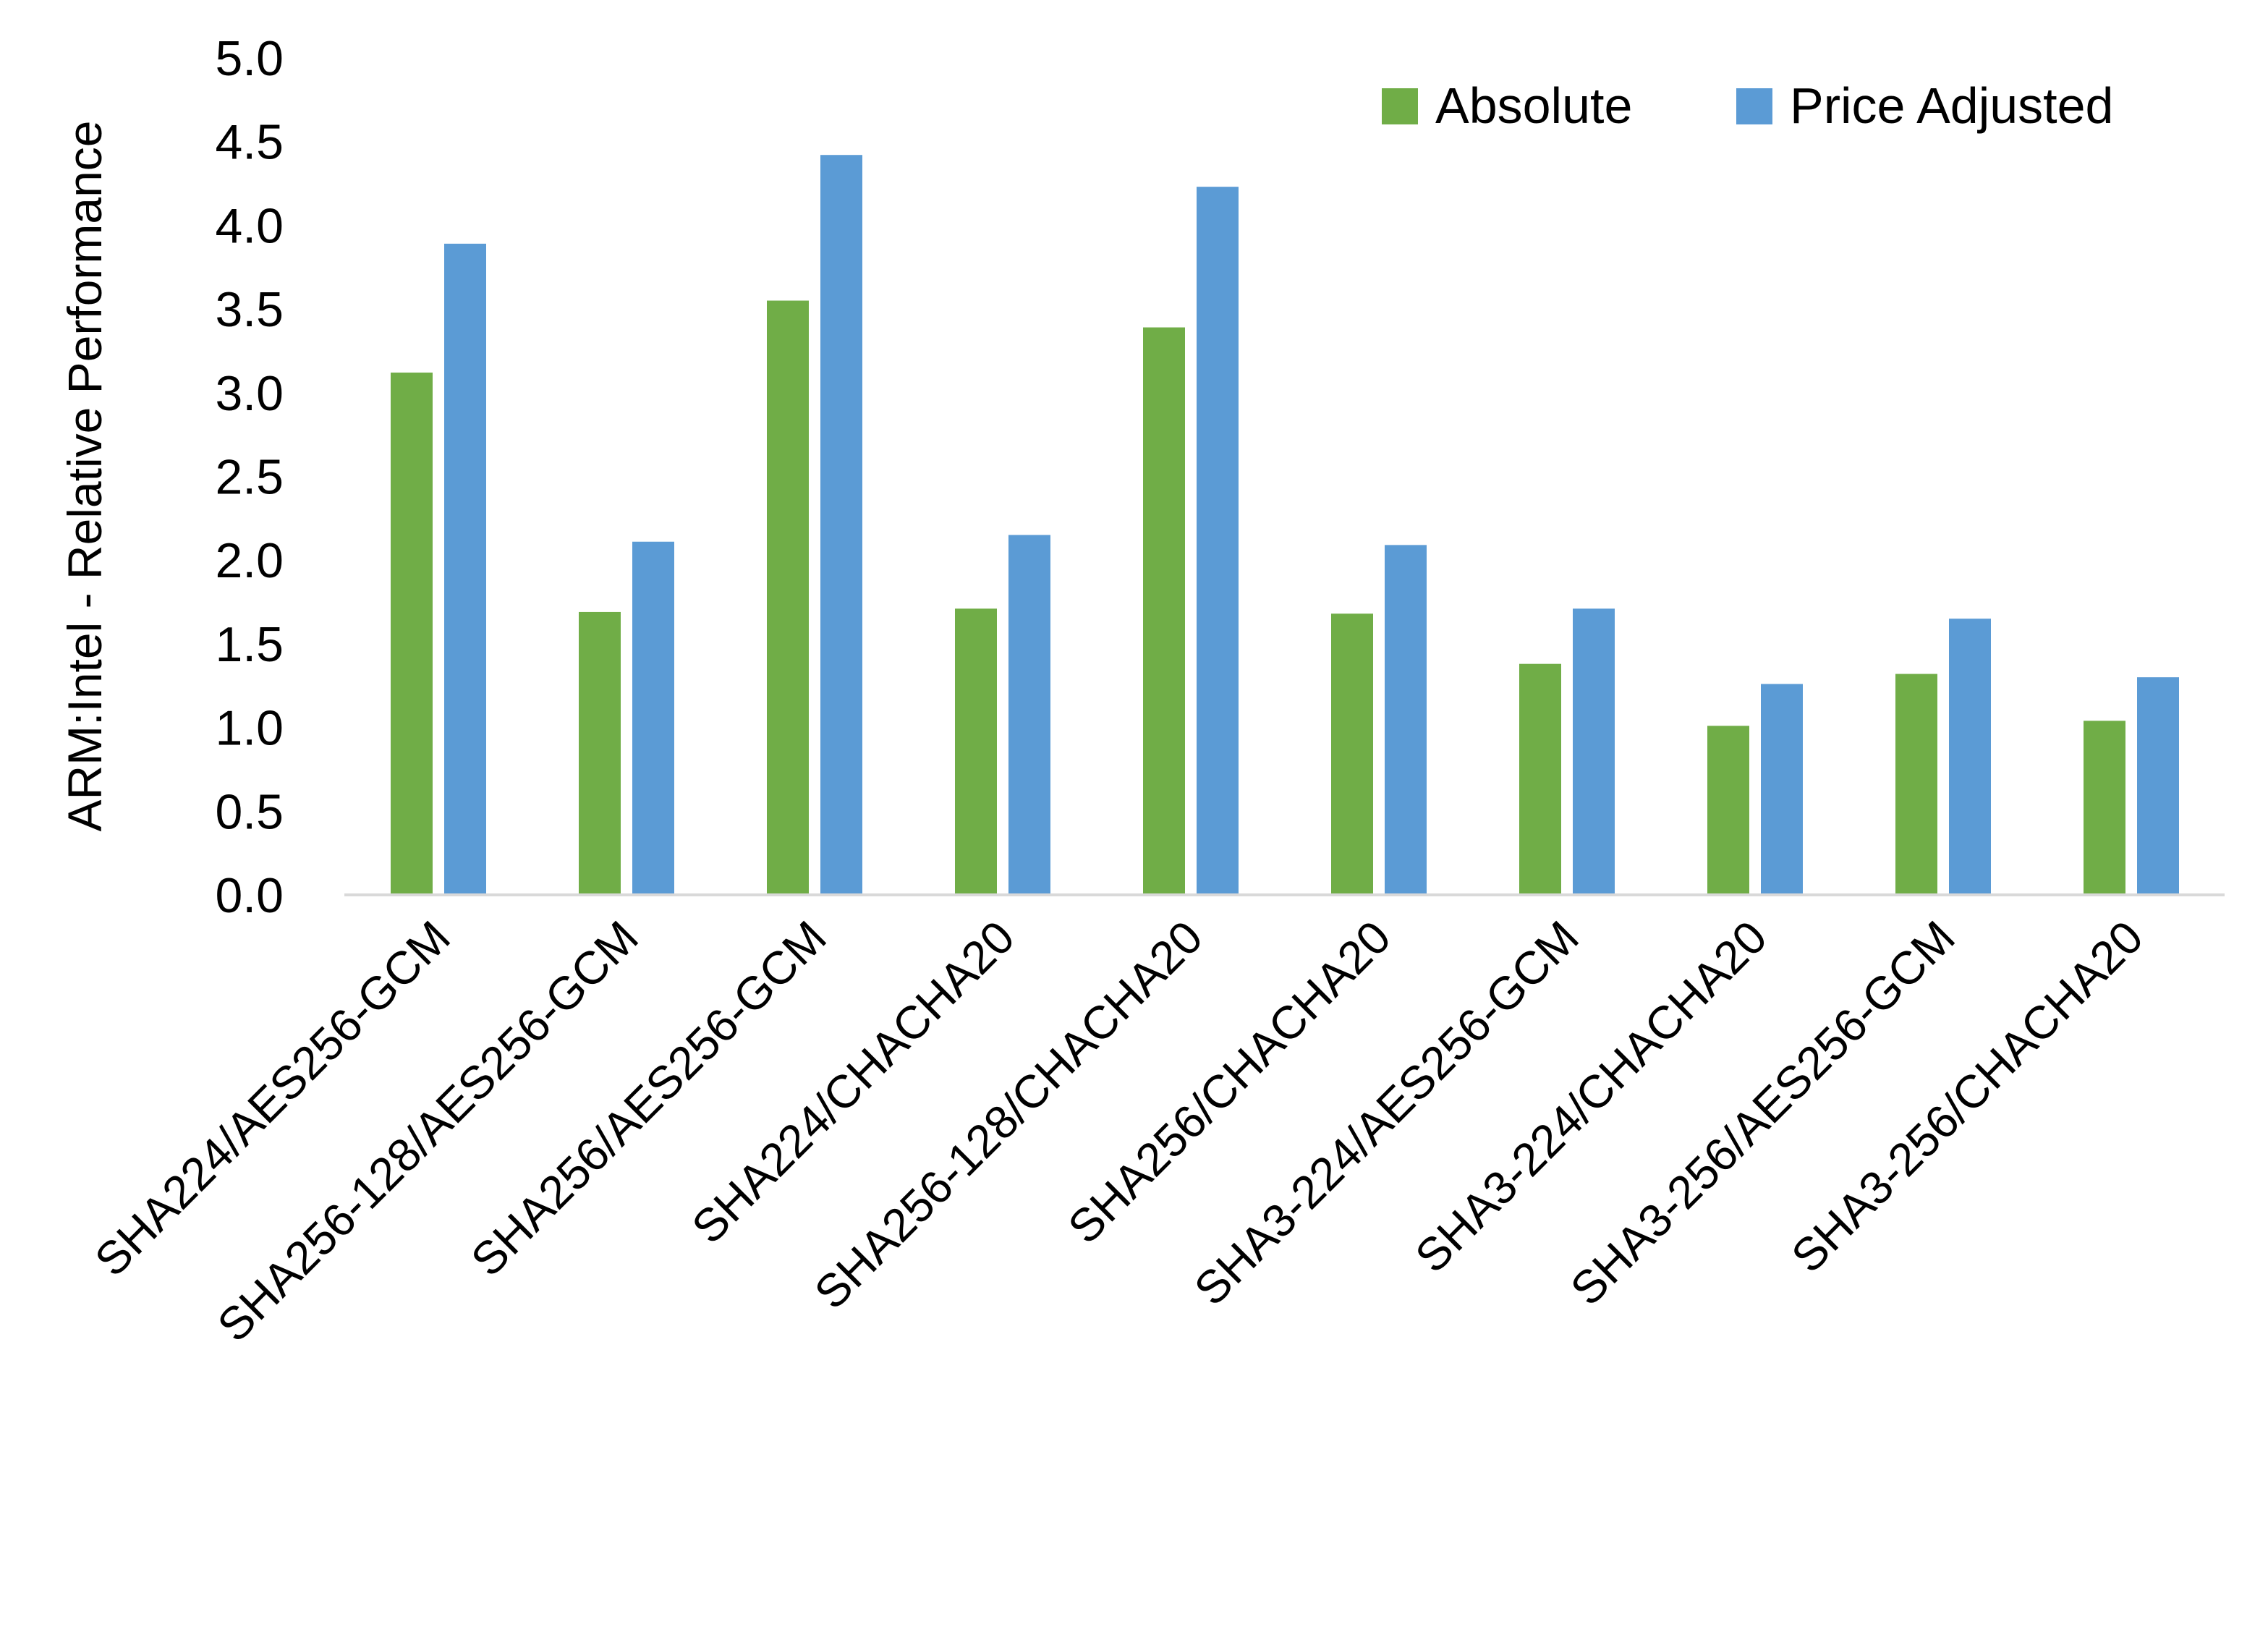 The image size is (2268, 1648). Describe the element at coordinates (249, 143) in the screenshot. I see `y-tick-label: 4.5` at that location.